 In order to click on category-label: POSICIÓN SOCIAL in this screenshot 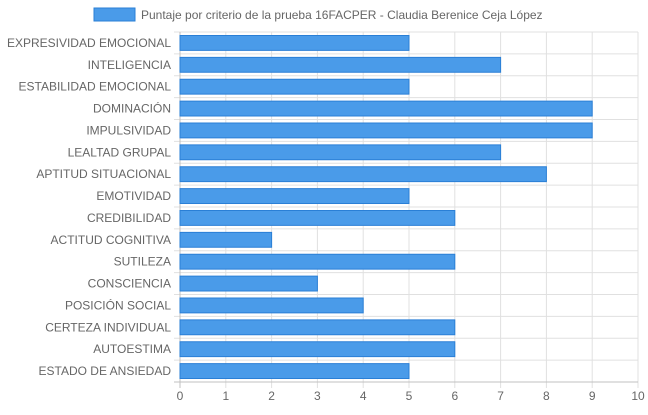, I will do `click(118, 304)`.